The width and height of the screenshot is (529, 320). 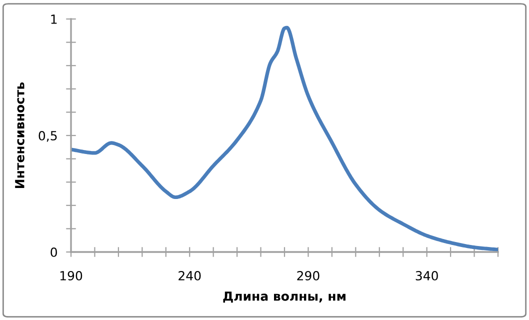 What do you see at coordinates (47, 136) in the screenshot?
I see `y-tick-label: 0,5` at bounding box center [47, 136].